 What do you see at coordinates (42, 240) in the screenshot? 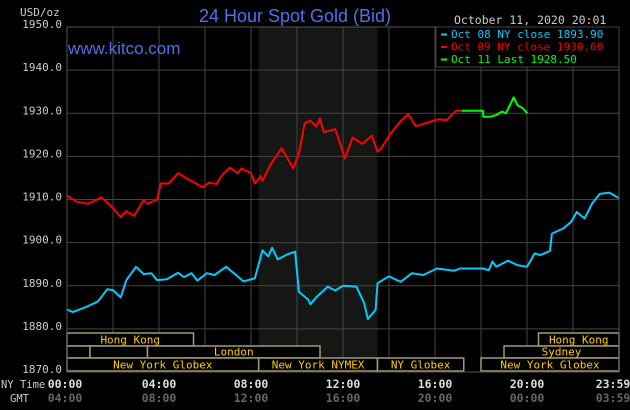
I see `y-tick-label: 1900.0` at bounding box center [42, 240].